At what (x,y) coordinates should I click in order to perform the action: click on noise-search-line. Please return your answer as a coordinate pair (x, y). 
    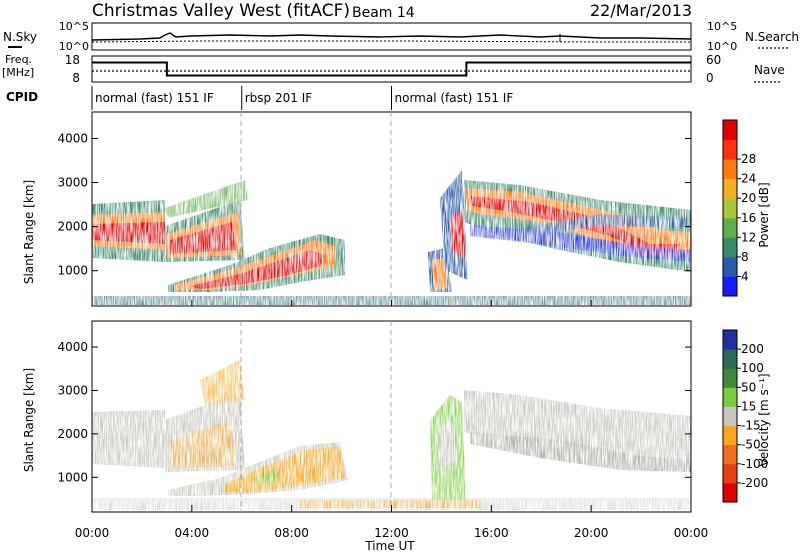
    Looking at the image, I should click on (391, 41).